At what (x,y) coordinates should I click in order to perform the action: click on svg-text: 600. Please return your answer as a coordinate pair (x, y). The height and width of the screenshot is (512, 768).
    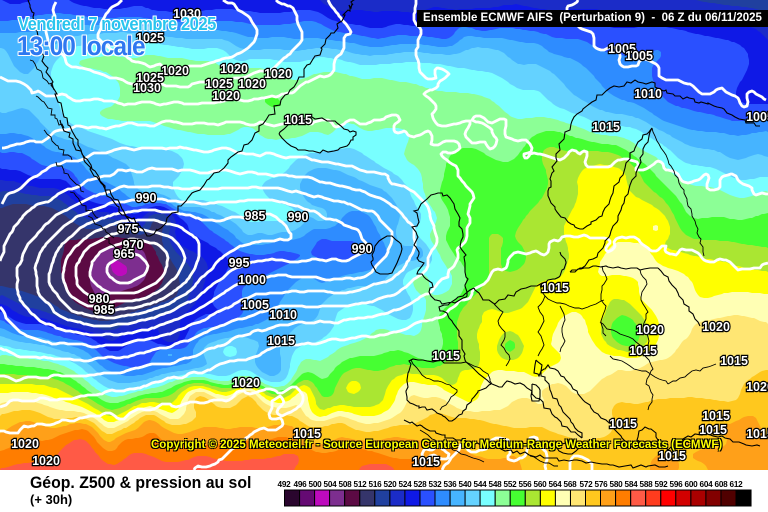
    Looking at the image, I should click on (691, 484).